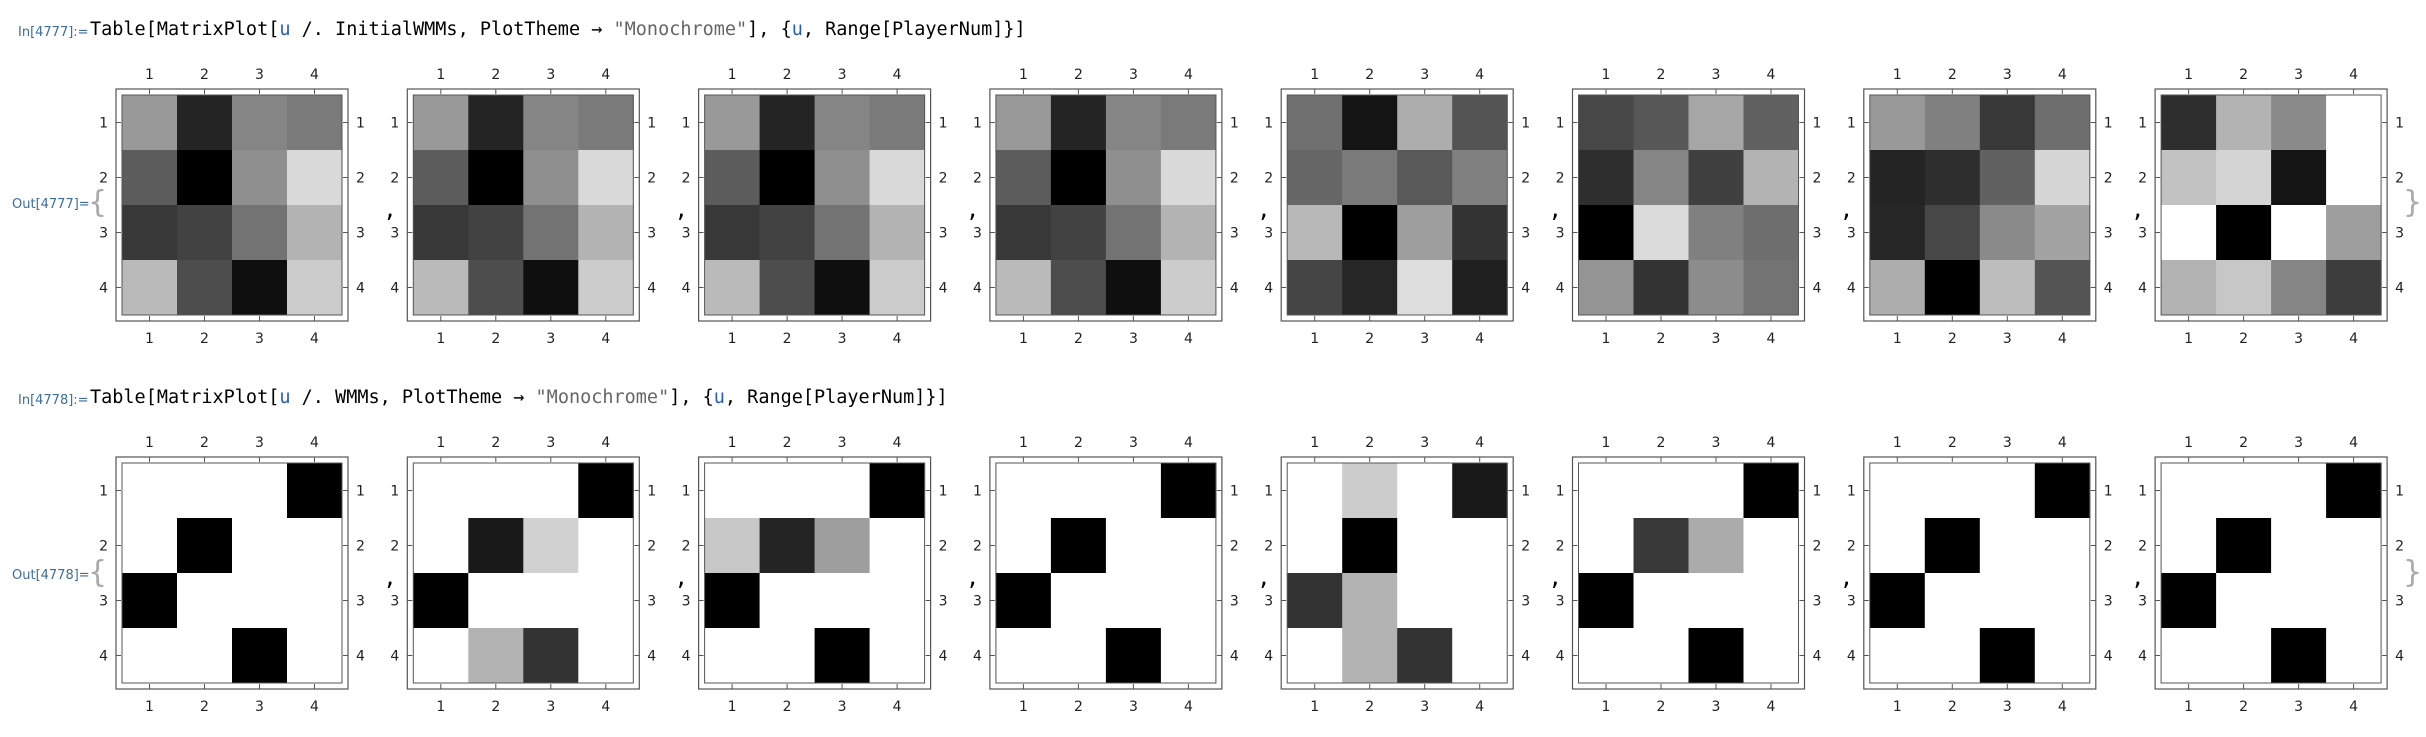 This screenshot has width=2426, height=737. What do you see at coordinates (53, 32) in the screenshot?
I see `input-label: In[4777]:=` at bounding box center [53, 32].